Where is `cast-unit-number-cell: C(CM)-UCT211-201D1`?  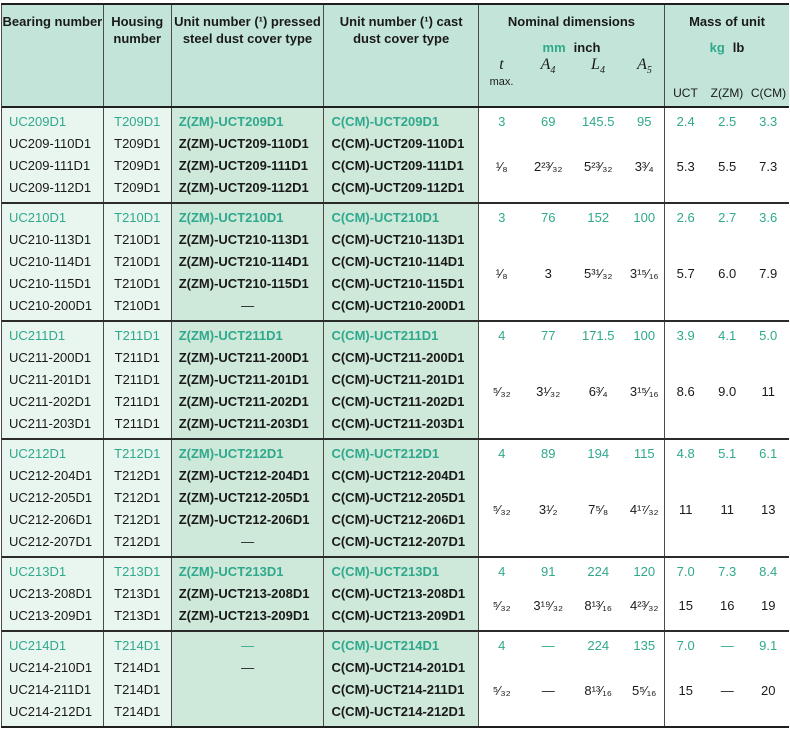 cast-unit-number-cell: C(CM)-UCT211-201D1 is located at coordinates (398, 379).